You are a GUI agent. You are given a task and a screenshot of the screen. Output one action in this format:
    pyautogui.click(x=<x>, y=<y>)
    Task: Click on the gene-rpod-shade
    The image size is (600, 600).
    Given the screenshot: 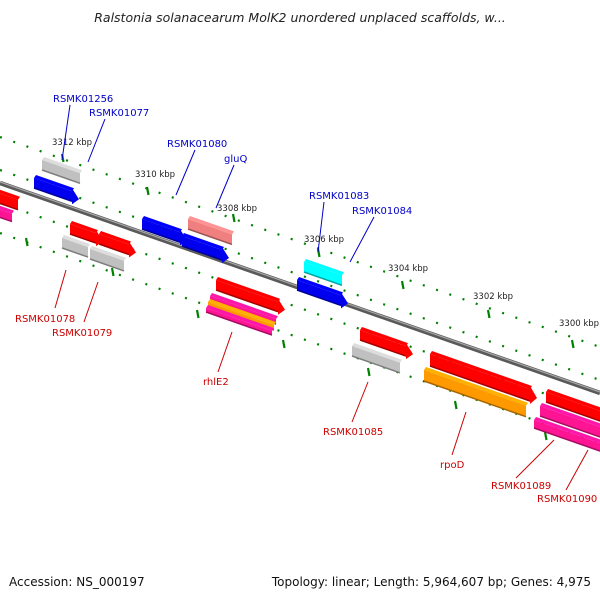 What is the action you would take?
    pyautogui.click(x=475, y=399)
    